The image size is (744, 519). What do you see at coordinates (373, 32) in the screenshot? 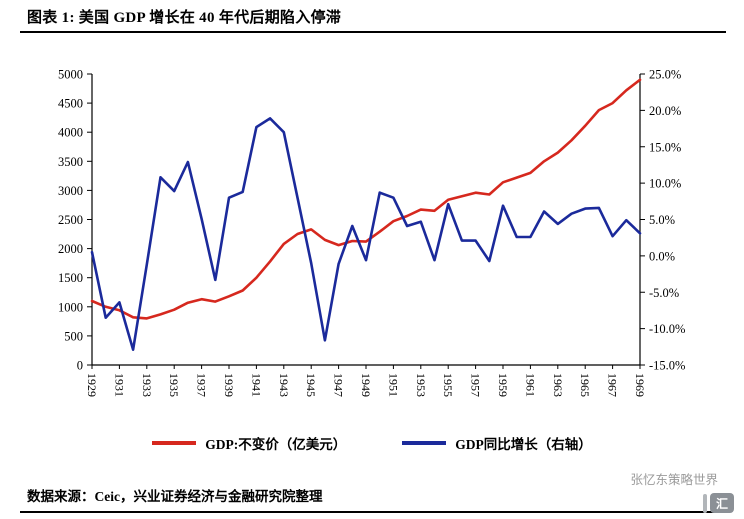
I see `title-divider` at bounding box center [373, 32].